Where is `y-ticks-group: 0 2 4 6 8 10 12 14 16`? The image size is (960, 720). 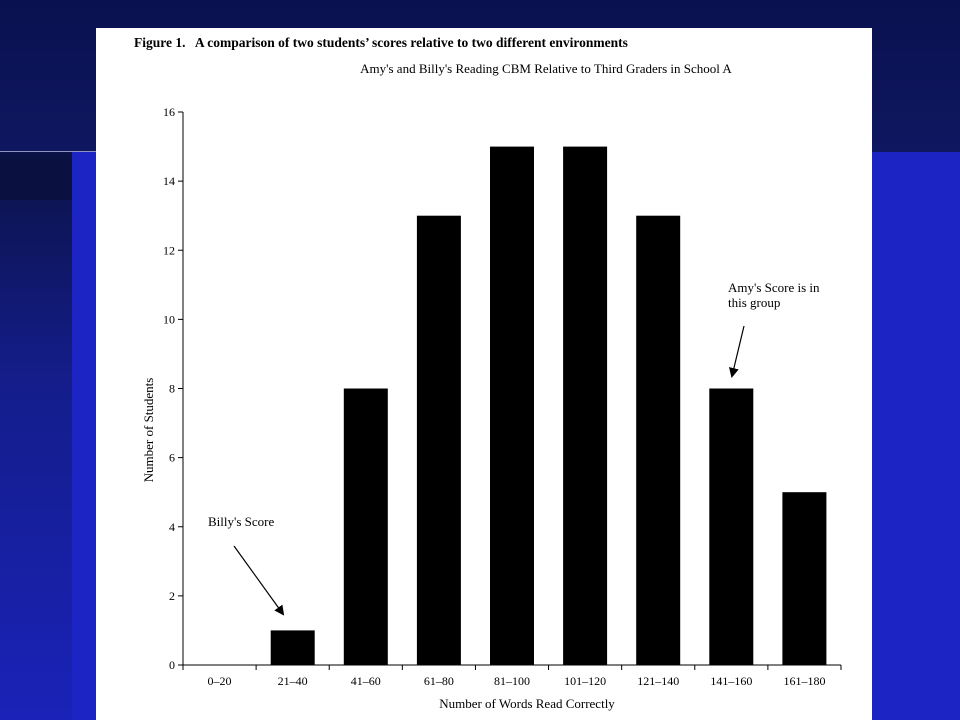 y-ticks-group: 0 2 4 6 8 10 12 14 16 is located at coordinates (173, 388).